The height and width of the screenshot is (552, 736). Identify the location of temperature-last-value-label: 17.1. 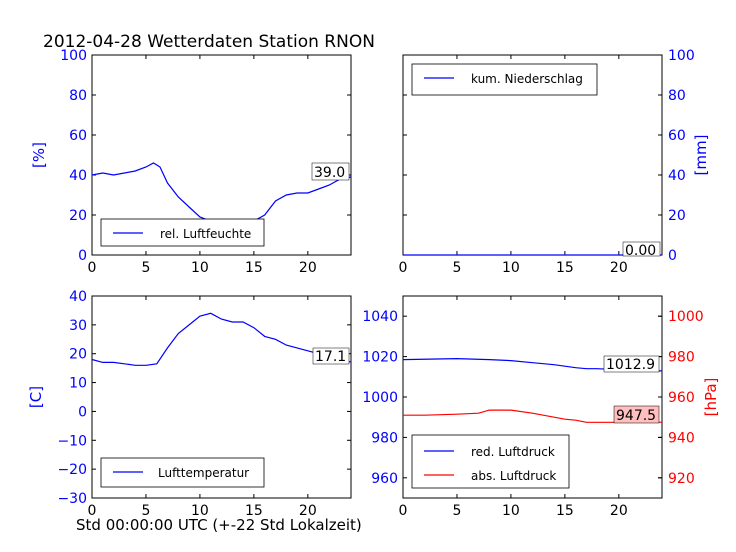
(330, 357).